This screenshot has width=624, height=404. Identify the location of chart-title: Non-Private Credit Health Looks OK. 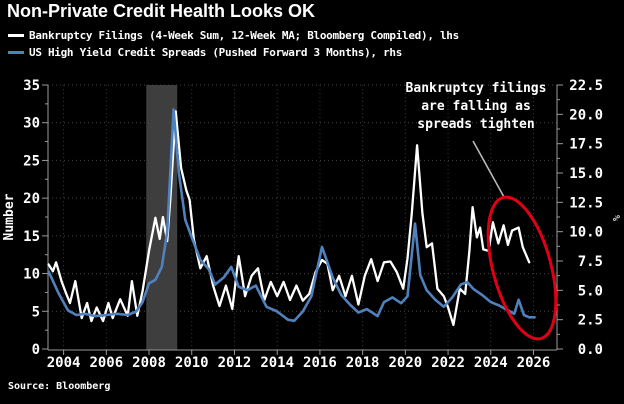
(161, 11).